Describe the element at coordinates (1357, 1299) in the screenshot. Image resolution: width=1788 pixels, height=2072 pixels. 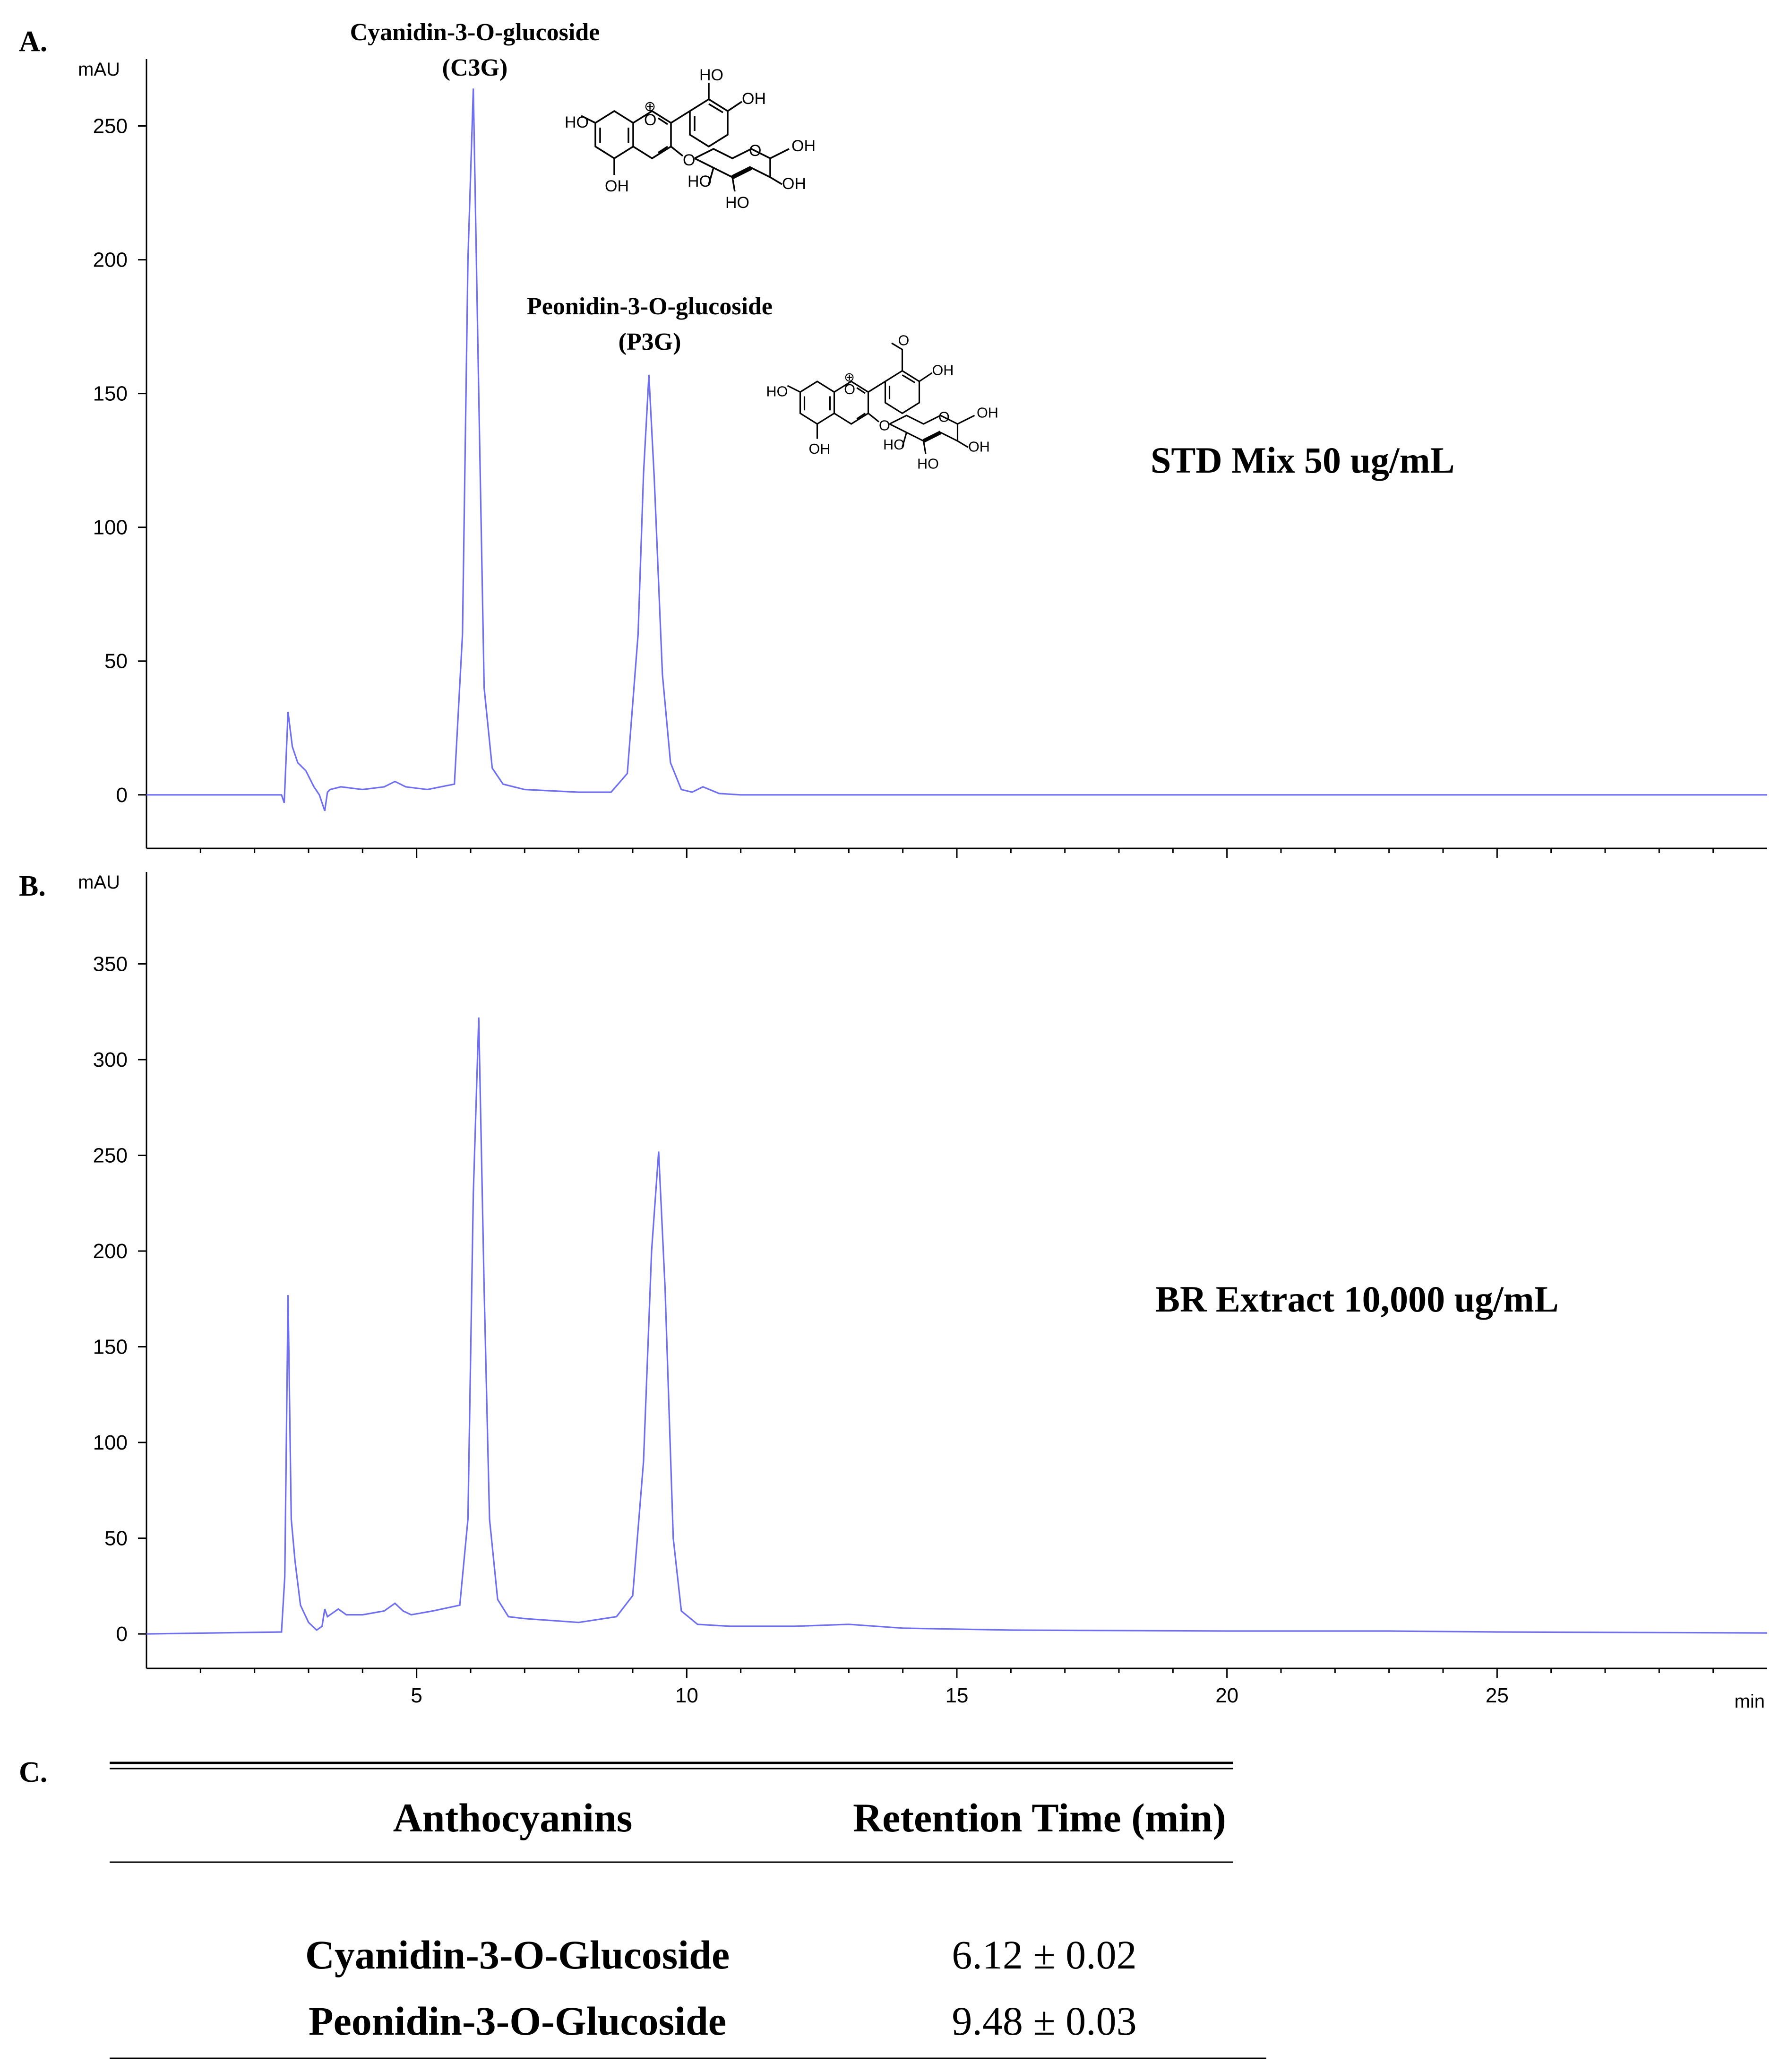
I see `sample-label-br: BR Extract 10,000 ug/mL` at that location.